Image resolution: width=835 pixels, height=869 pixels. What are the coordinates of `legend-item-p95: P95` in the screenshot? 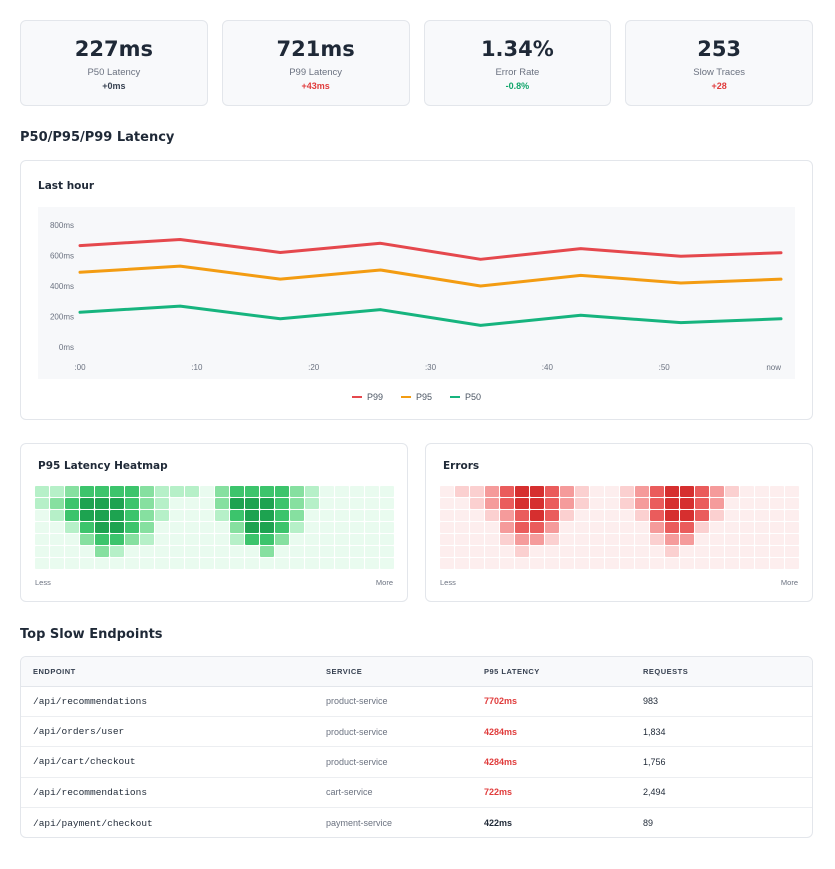 It's located at (416, 397).